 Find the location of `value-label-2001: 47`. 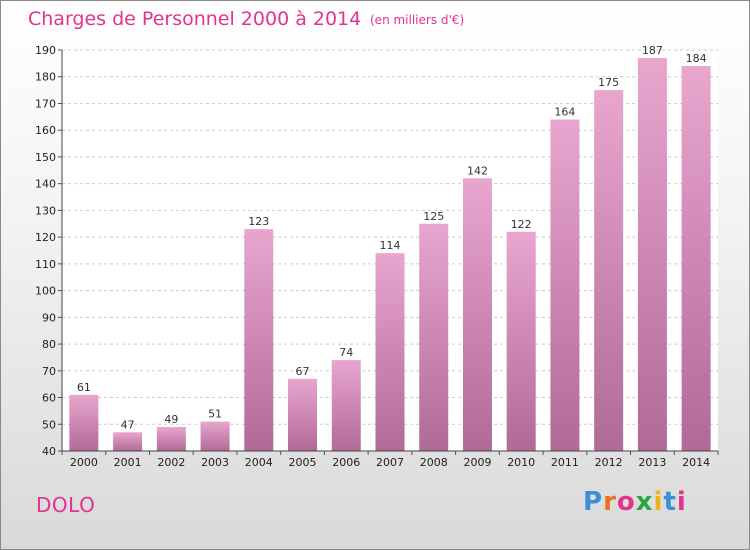

value-label-2001: 47 is located at coordinates (128, 424).